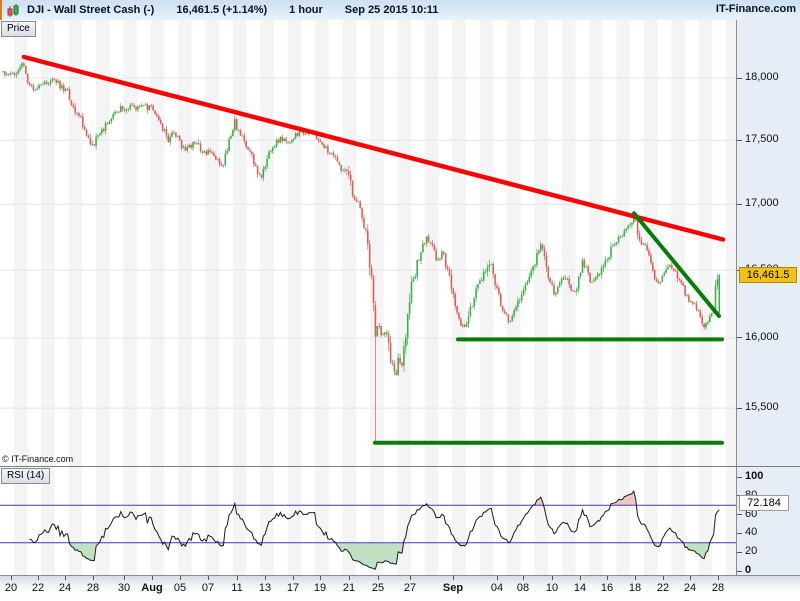 This screenshot has height=601, width=800. Describe the element at coordinates (180, 588) in the screenshot. I see `time-axis-label: 05` at that location.